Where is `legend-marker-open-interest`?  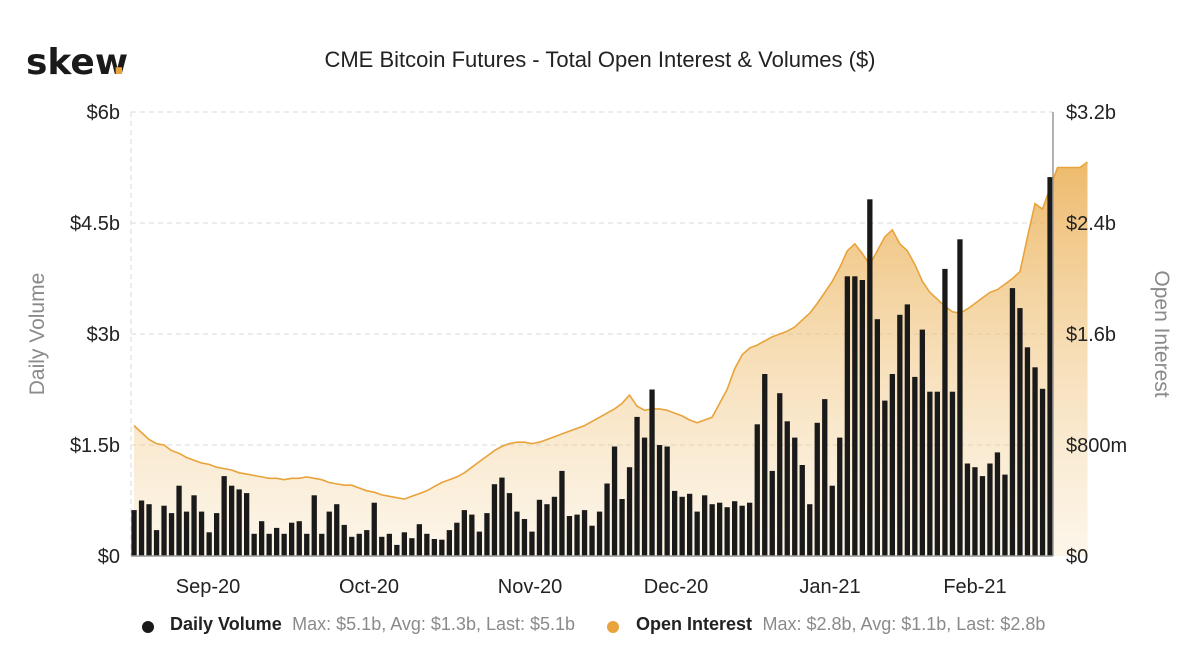
legend-marker-open-interest is located at coordinates (613, 627).